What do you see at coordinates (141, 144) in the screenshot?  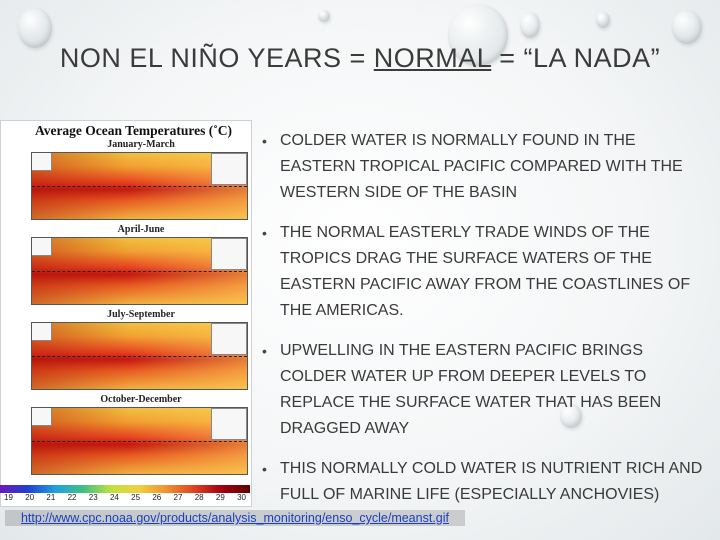 I see `panel-label-jan-mar: January-March` at bounding box center [141, 144].